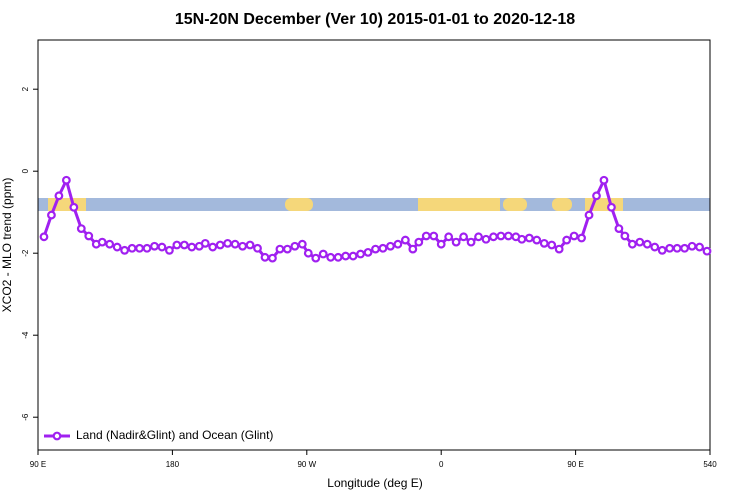  Describe the element at coordinates (441, 464) in the screenshot. I see `x-tick-label: 0` at that location.